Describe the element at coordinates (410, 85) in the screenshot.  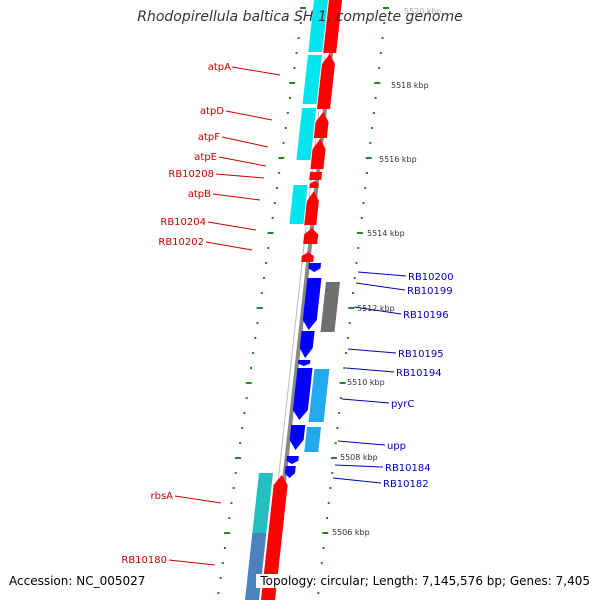
I see `scale-label: 5518 kbp` at that location.